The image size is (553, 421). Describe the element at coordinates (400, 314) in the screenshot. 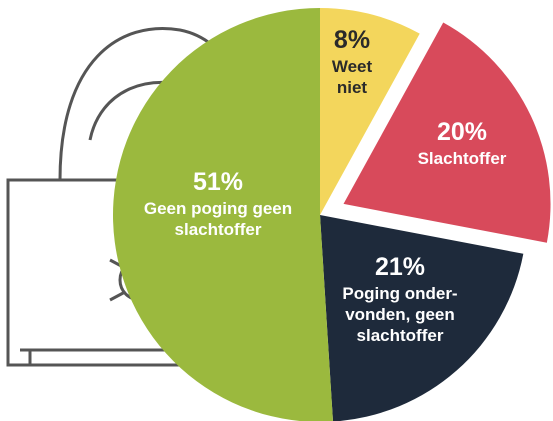

I see `slice-category-label: vonden, geen` at that location.